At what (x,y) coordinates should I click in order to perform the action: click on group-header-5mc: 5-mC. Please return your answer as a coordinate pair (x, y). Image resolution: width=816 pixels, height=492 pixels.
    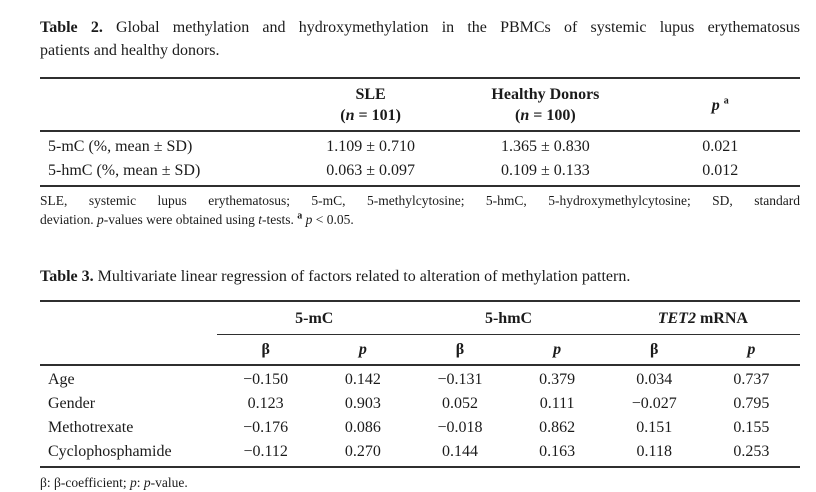
    Looking at the image, I should click on (314, 317).